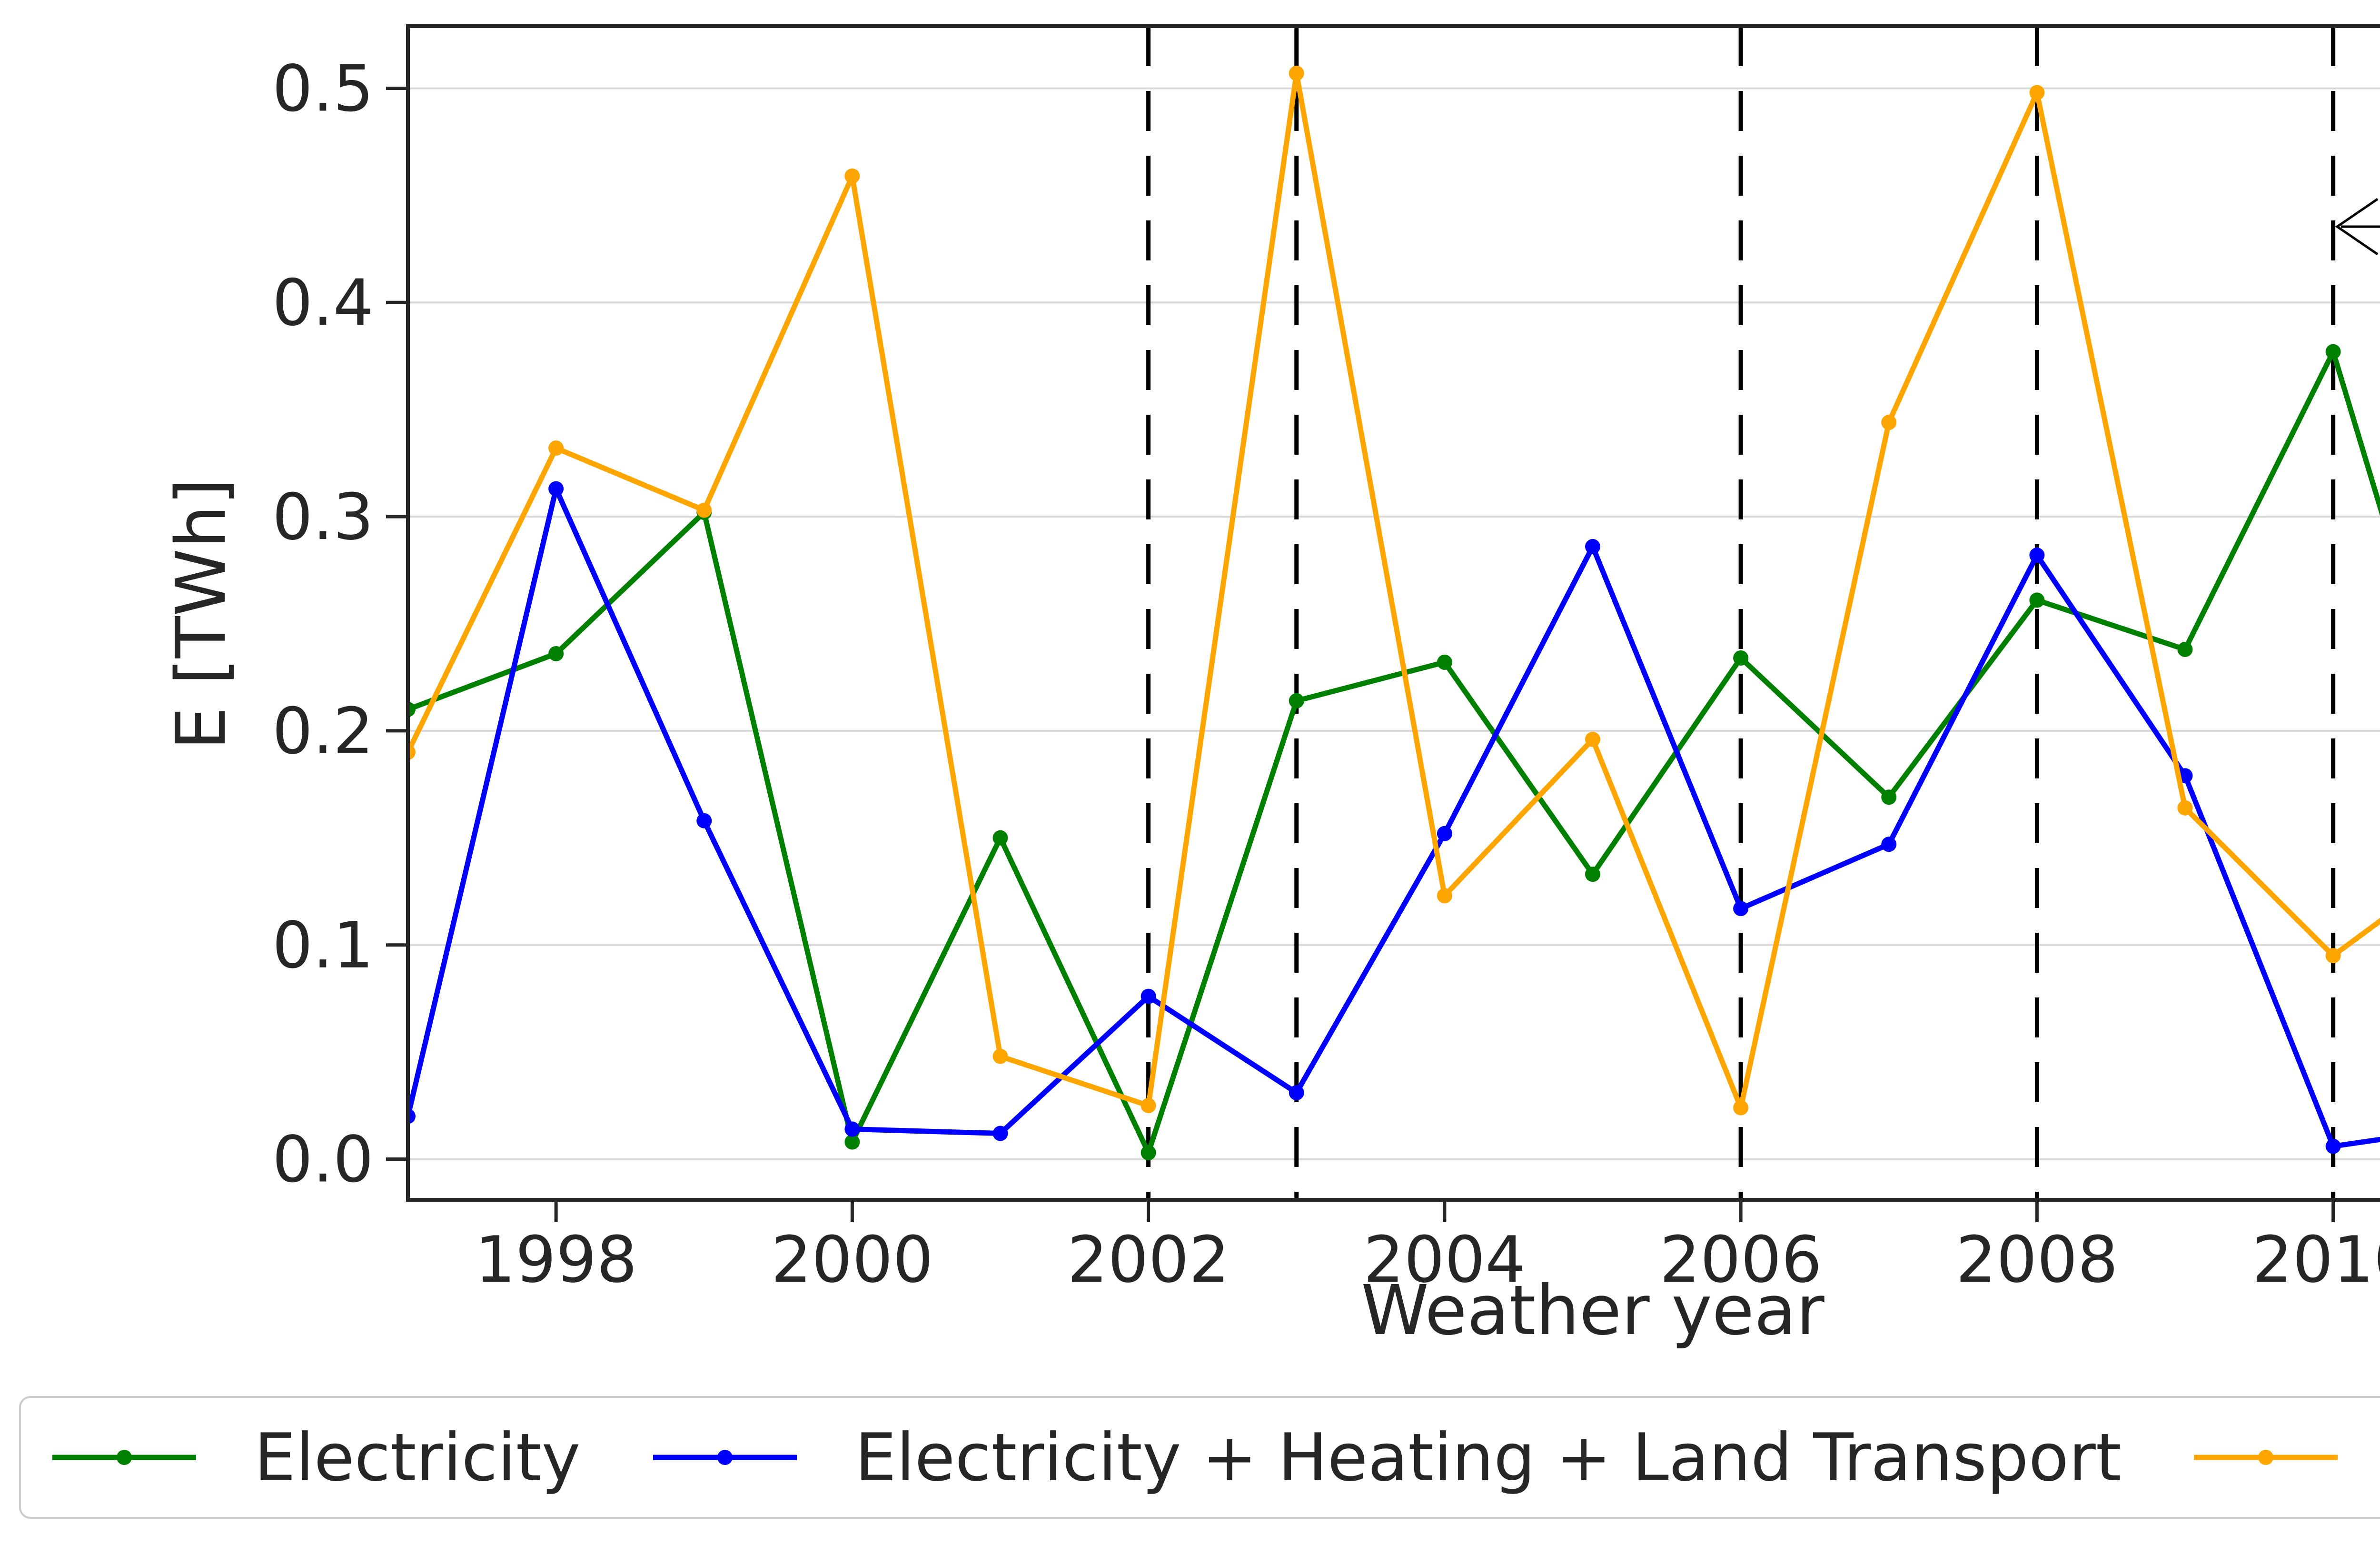 The width and height of the screenshot is (2380, 1545). Describe the element at coordinates (201, 614) in the screenshot. I see `y-axis-title: E [TWh]` at that location.